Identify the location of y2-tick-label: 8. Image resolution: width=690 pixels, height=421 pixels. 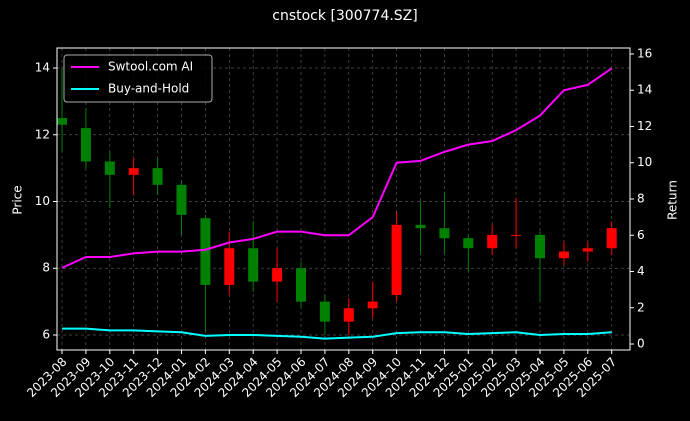
(641, 199).